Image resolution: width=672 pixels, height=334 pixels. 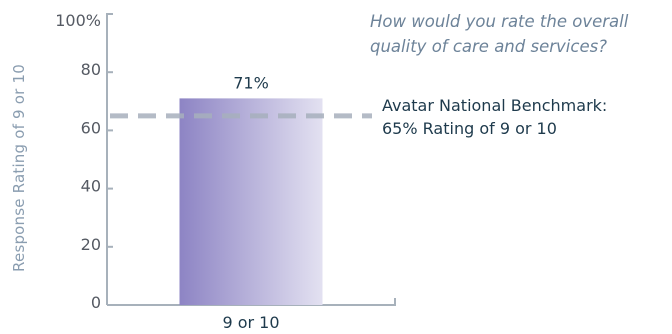 What do you see at coordinates (78, 20) in the screenshot?
I see `y-tick-label: 100%` at bounding box center [78, 20].